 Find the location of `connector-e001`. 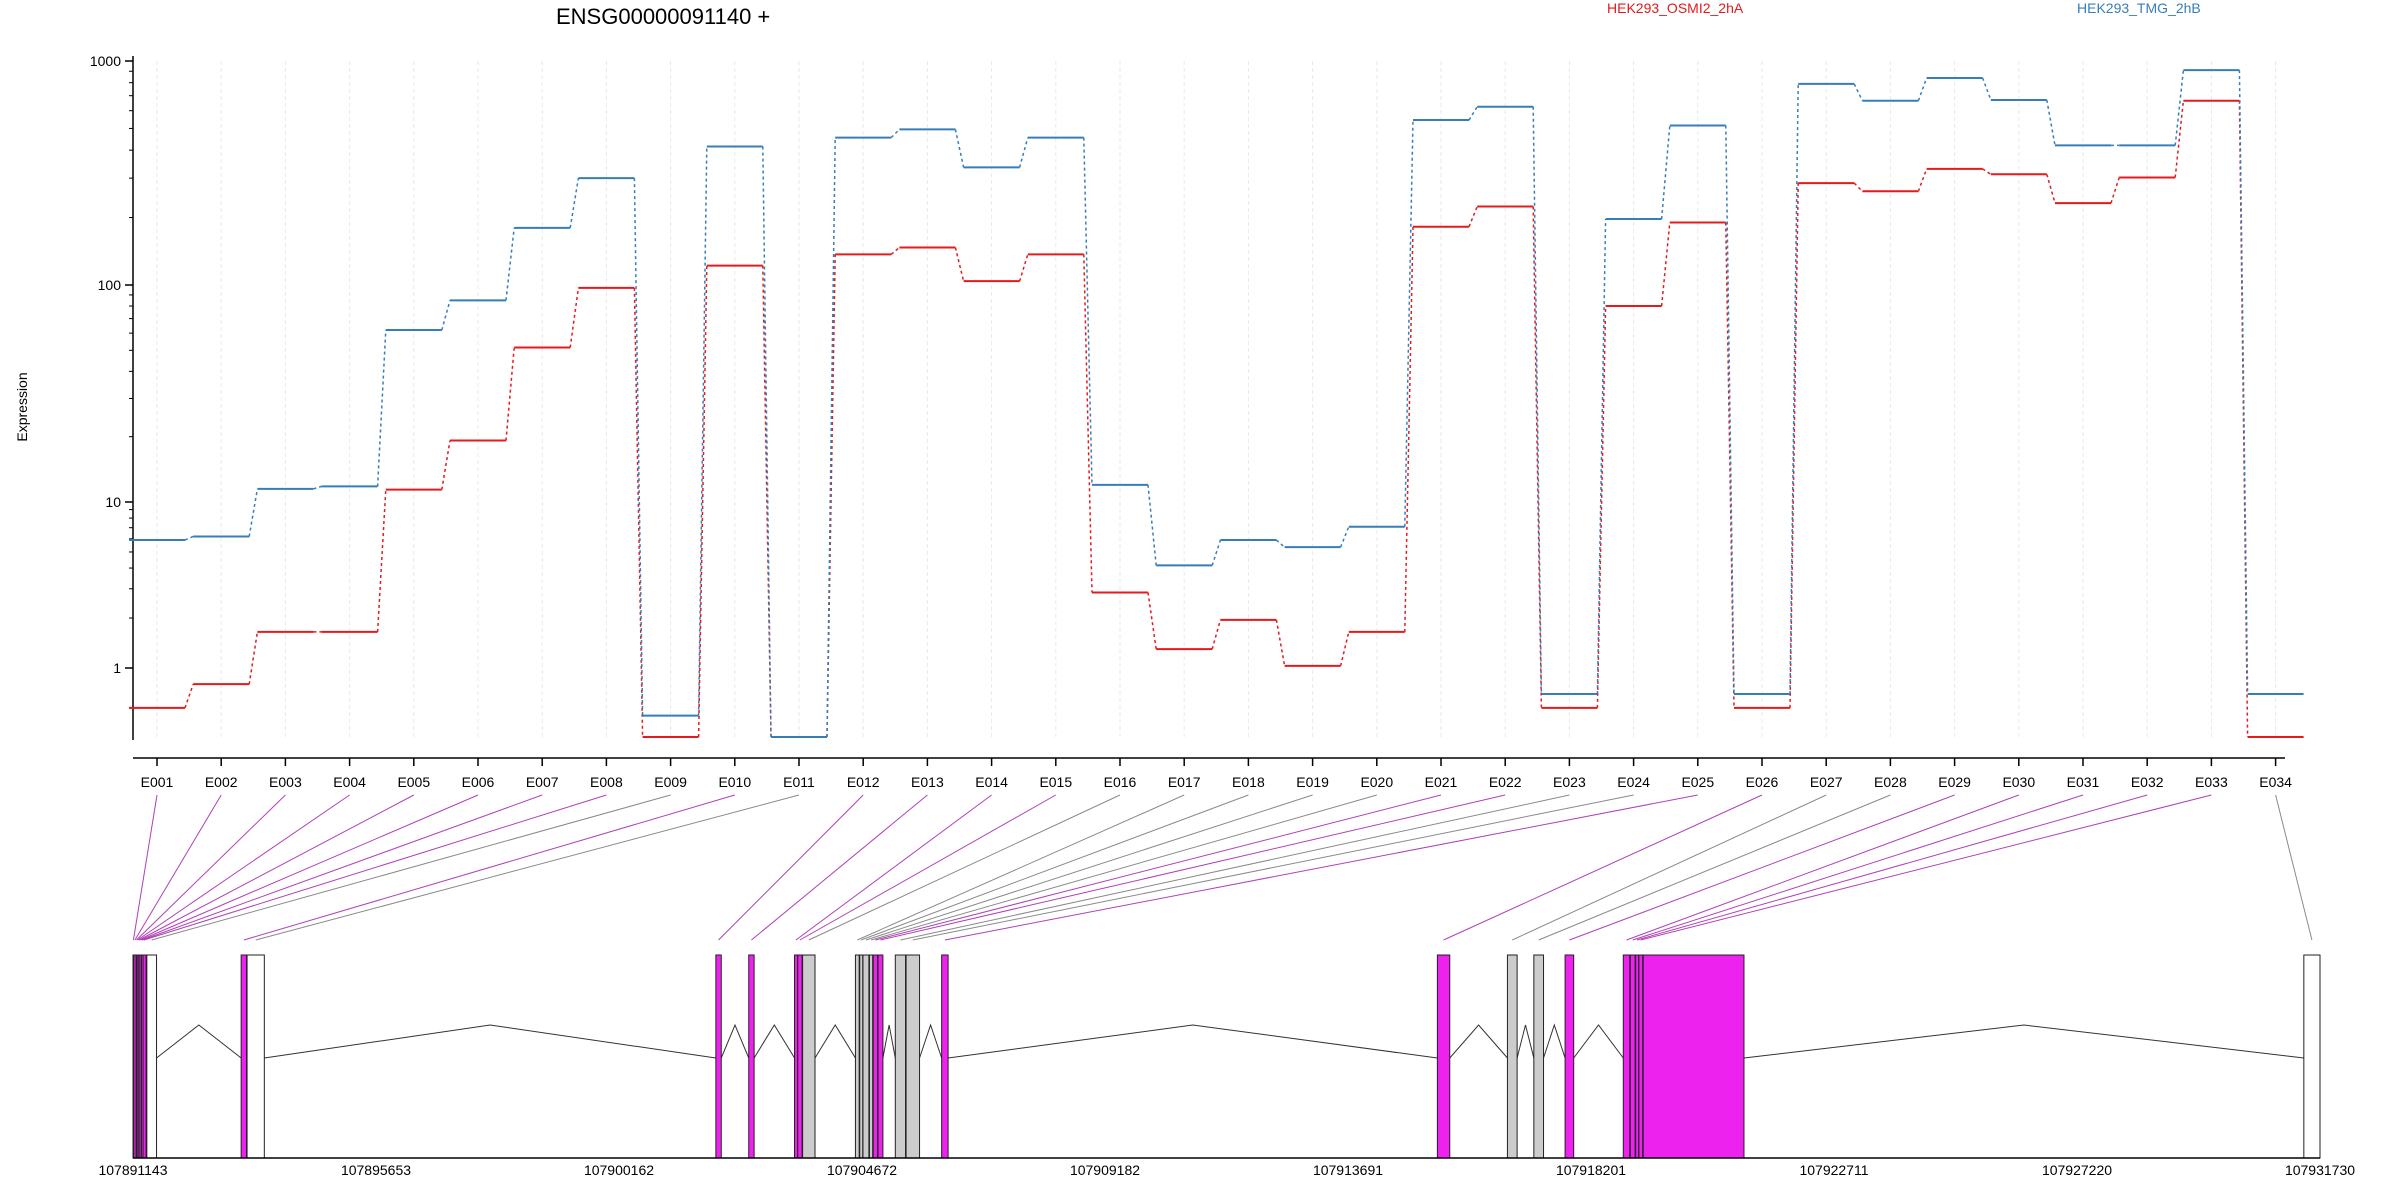

connector-e001 is located at coordinates (145, 867).